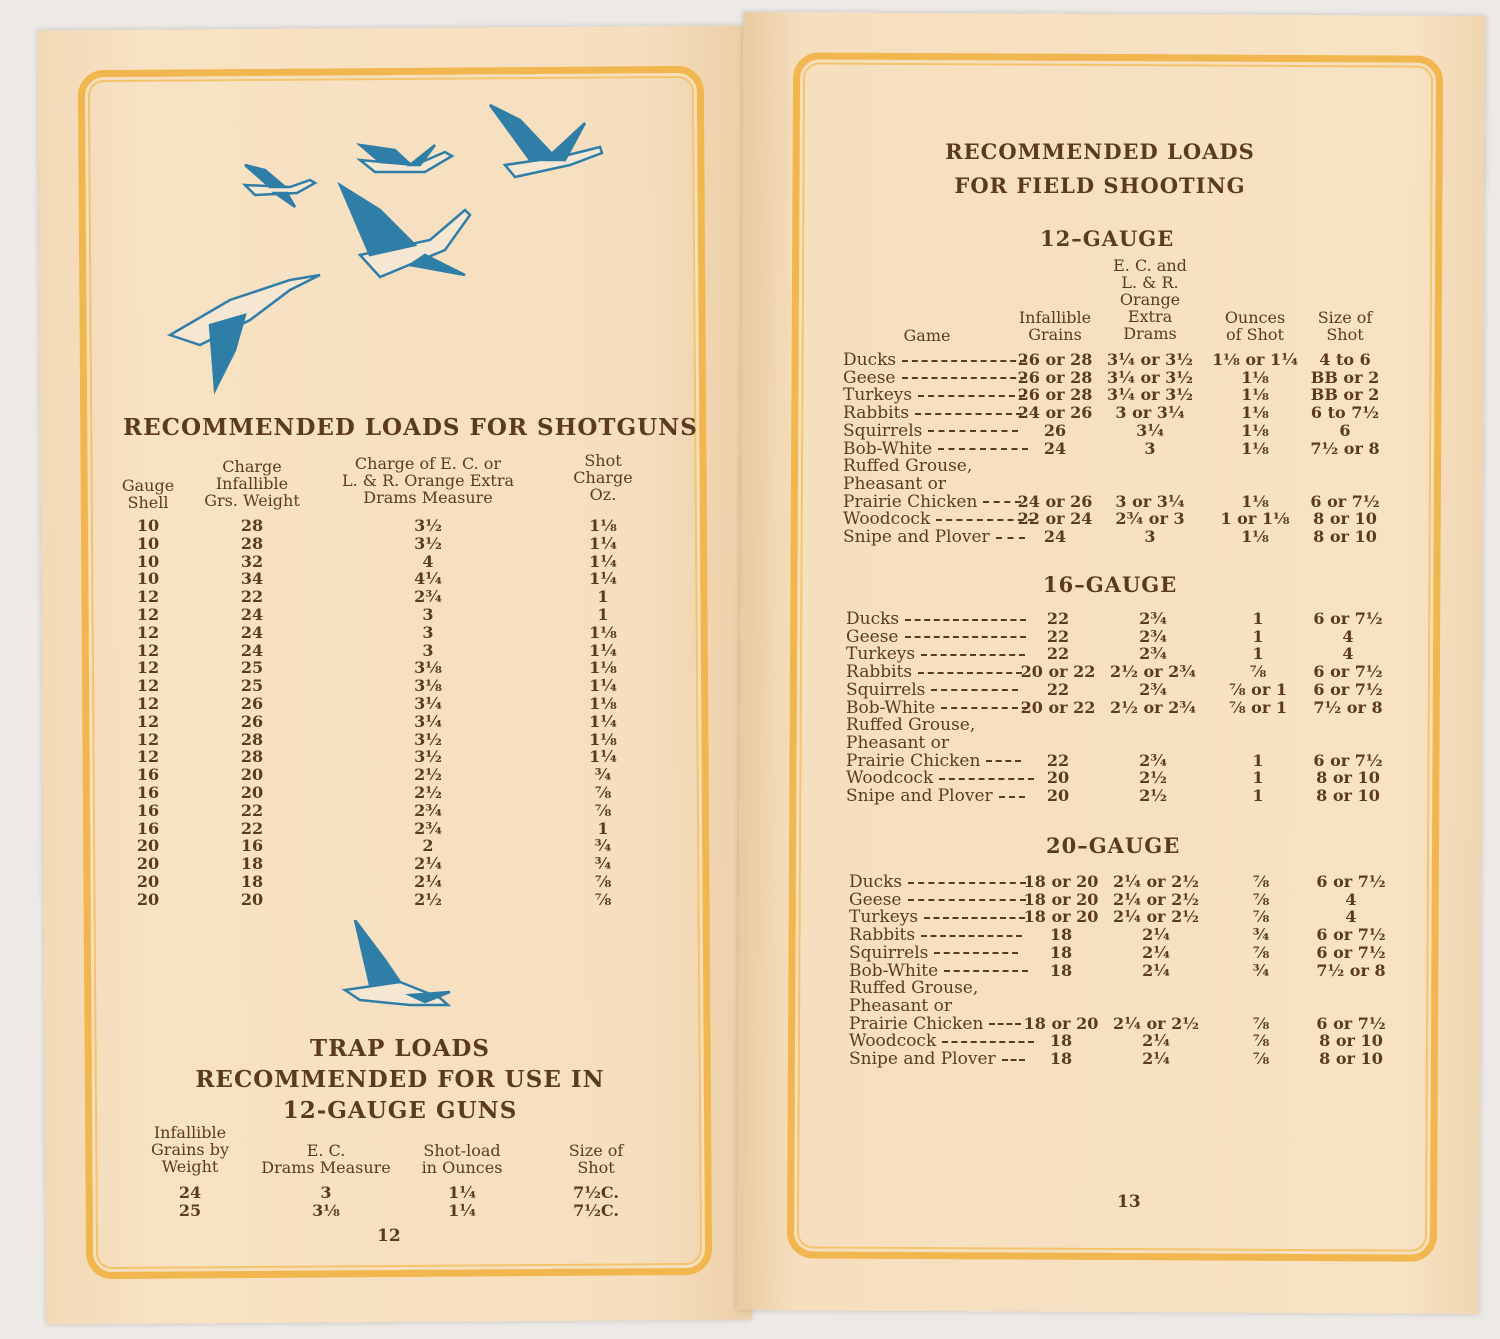  I want to click on game-name: Woodcock, so click(939, 519).